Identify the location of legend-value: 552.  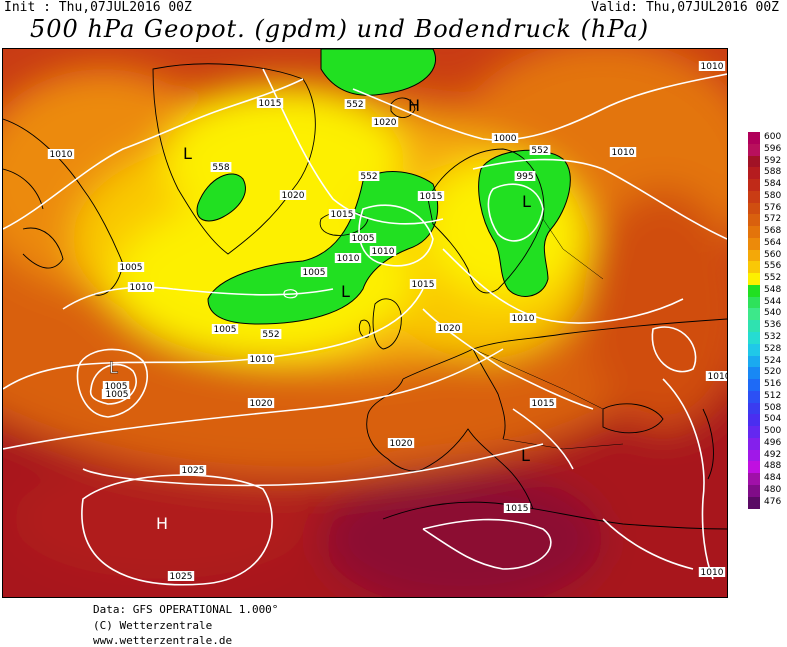
(773, 278).